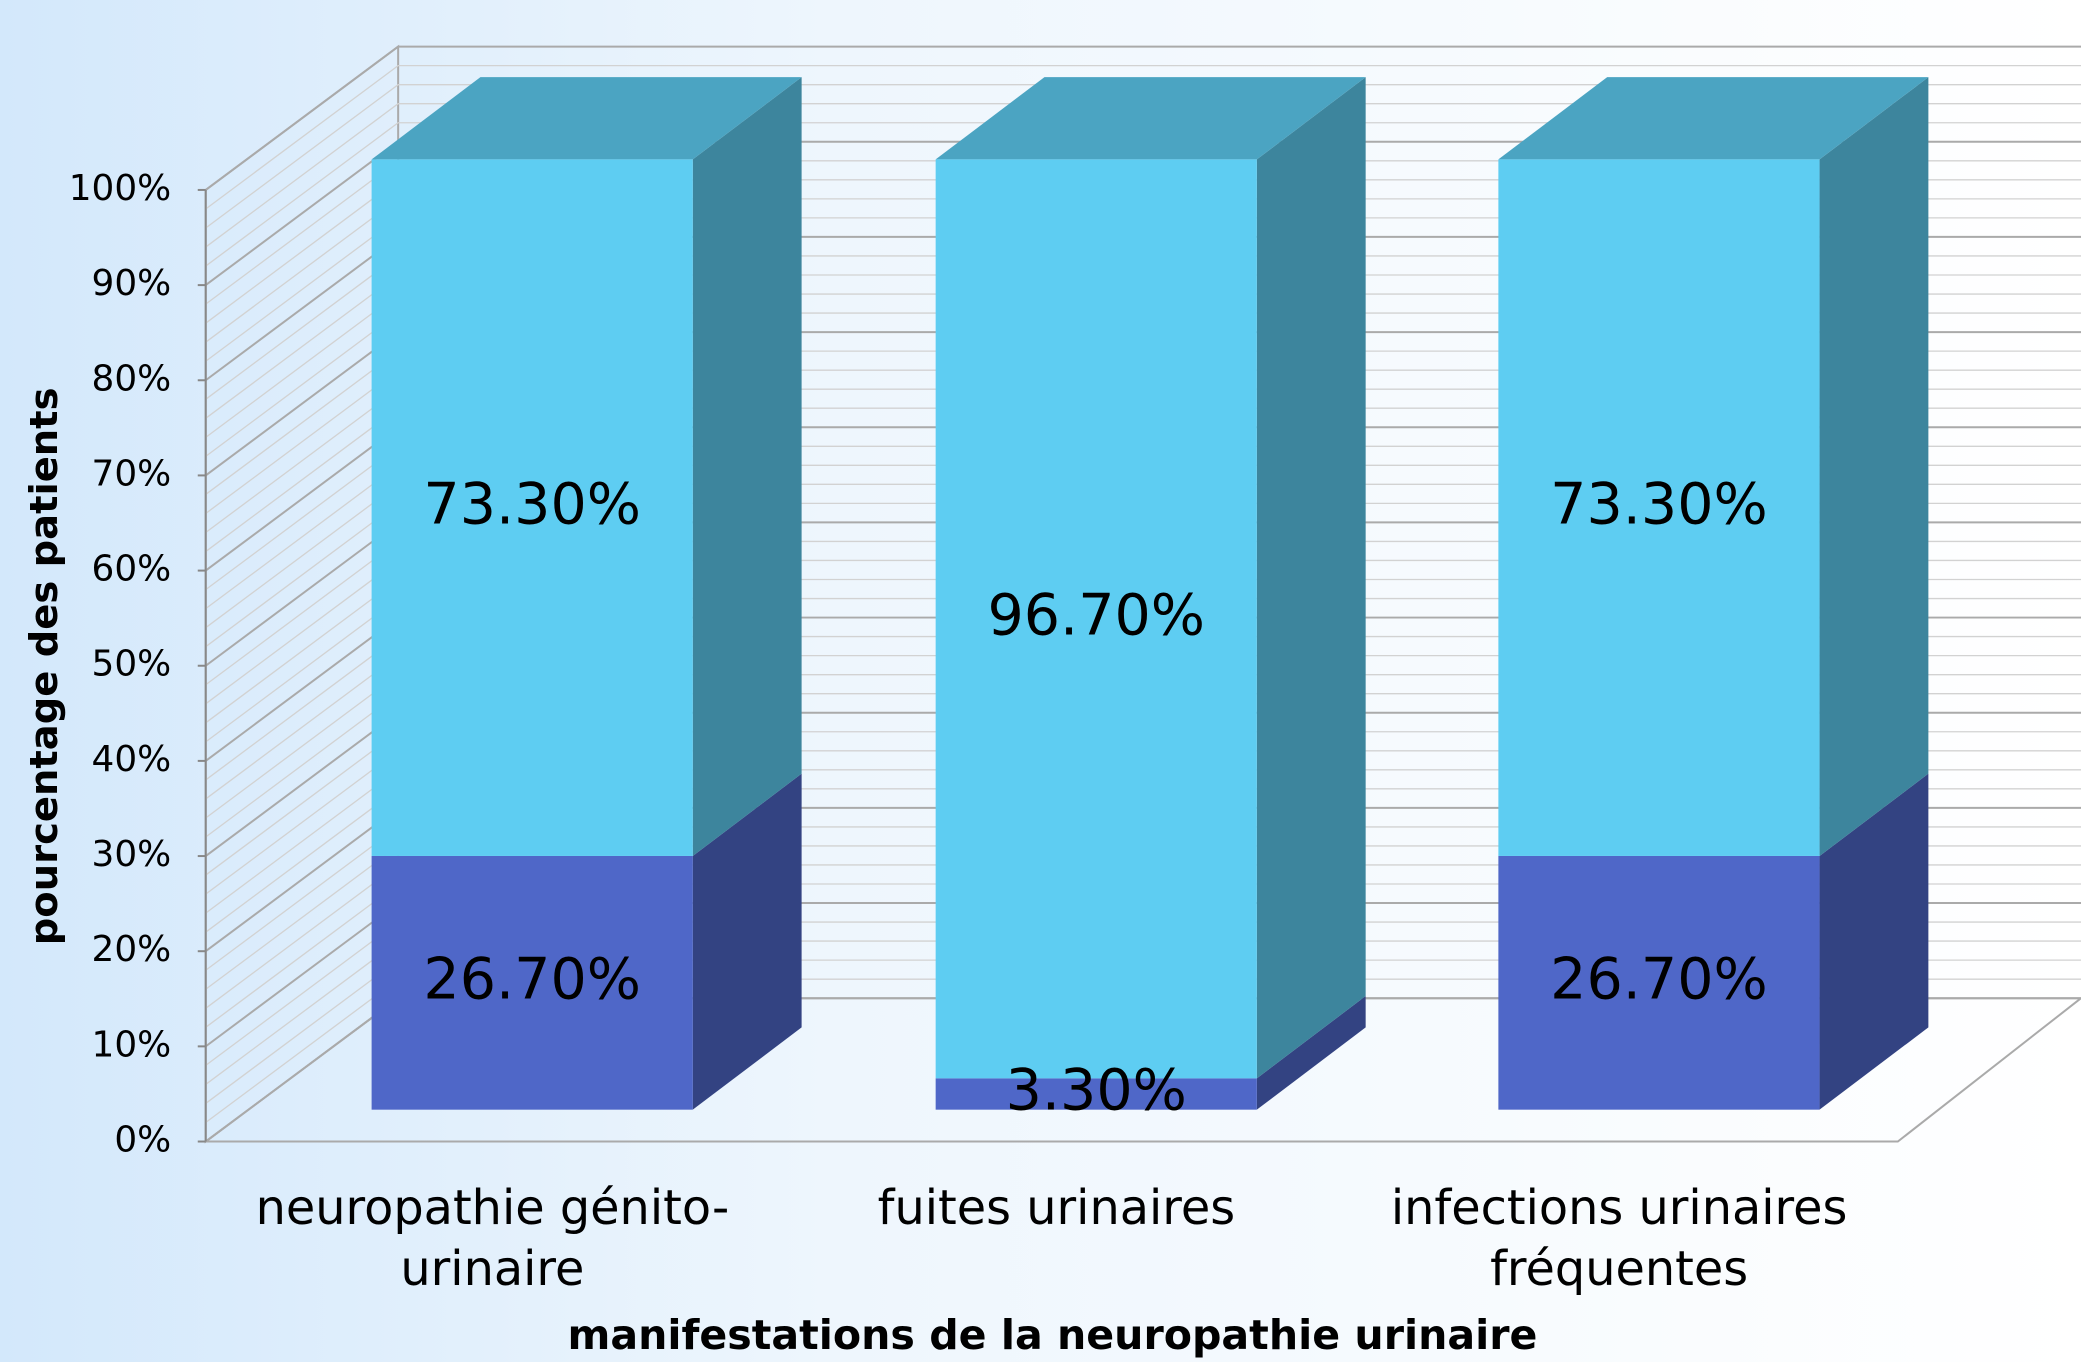 This screenshot has width=2081, height=1362. Describe the element at coordinates (132, 378) in the screenshot. I see `y-tick-label: 80%` at that location.